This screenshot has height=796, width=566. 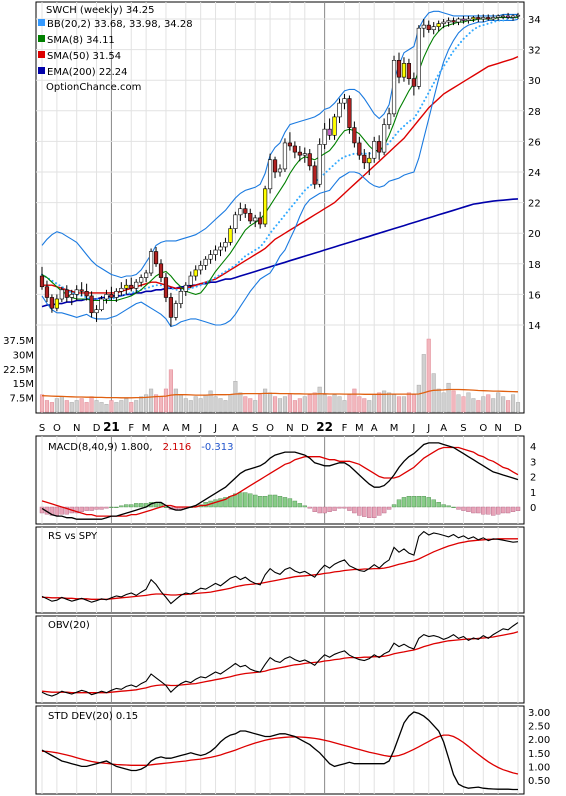 I want to click on month-label: A, so click(x=166, y=428).